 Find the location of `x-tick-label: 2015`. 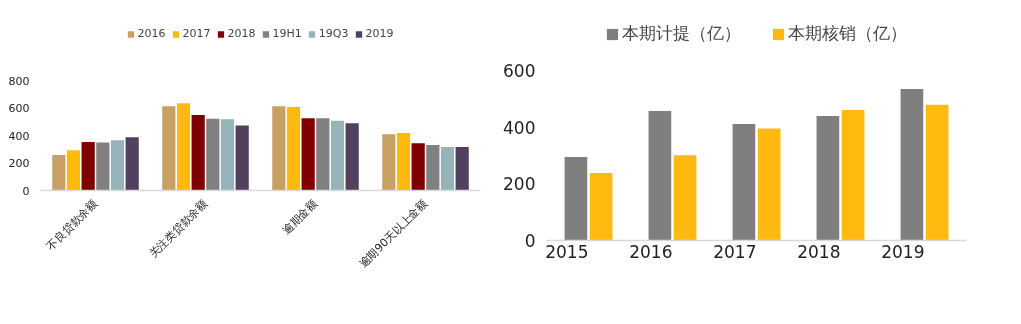

x-tick-label: 2015 is located at coordinates (567, 252).